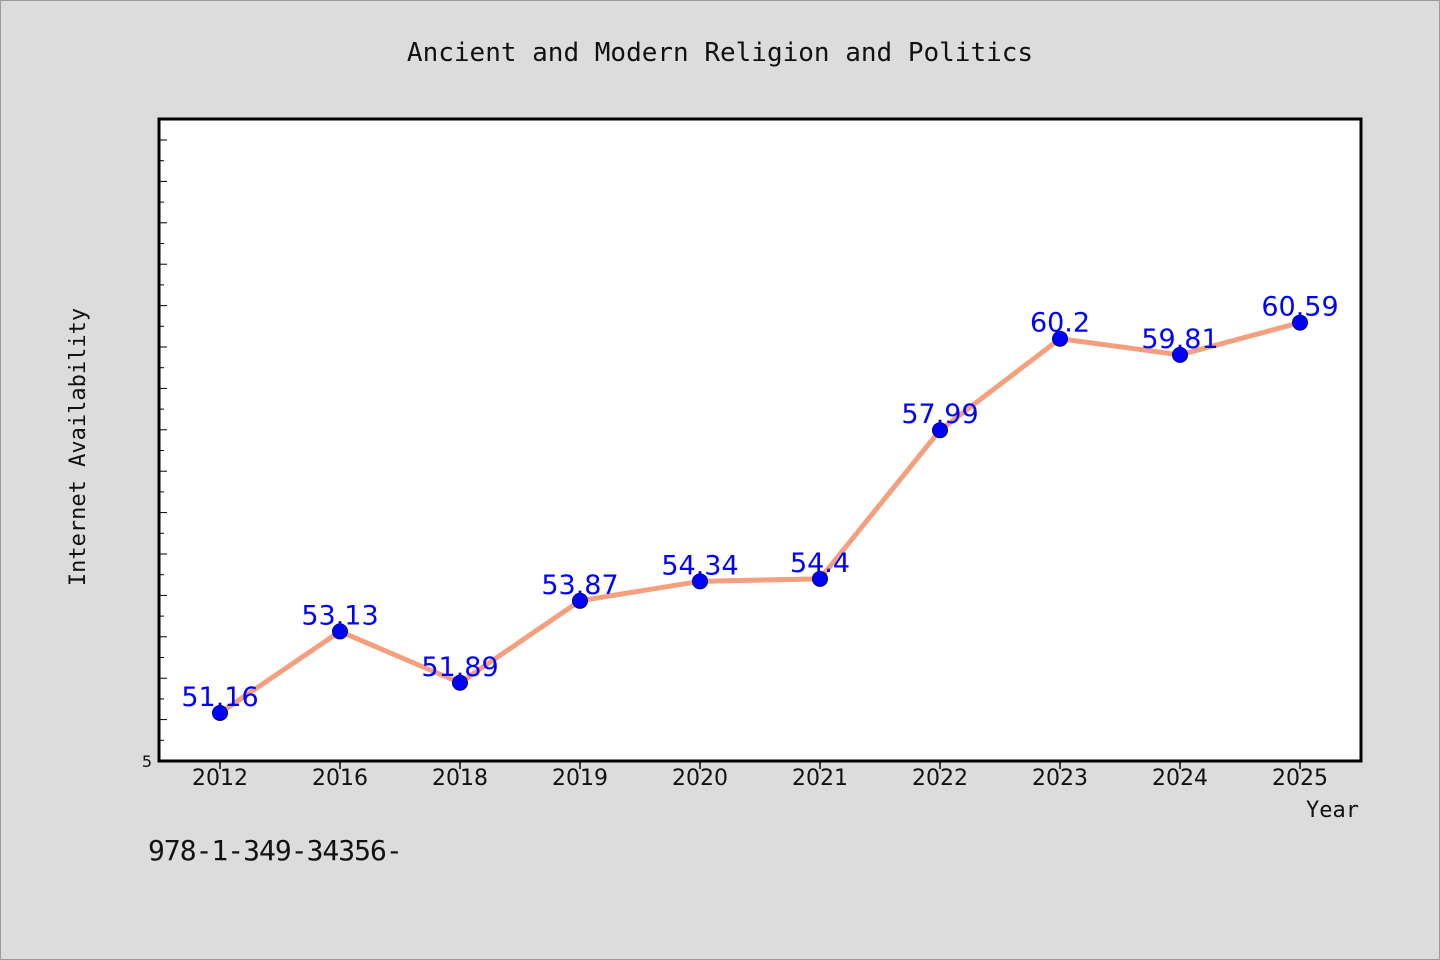  I want to click on y-axis-label: Internet Availability, so click(78, 447).